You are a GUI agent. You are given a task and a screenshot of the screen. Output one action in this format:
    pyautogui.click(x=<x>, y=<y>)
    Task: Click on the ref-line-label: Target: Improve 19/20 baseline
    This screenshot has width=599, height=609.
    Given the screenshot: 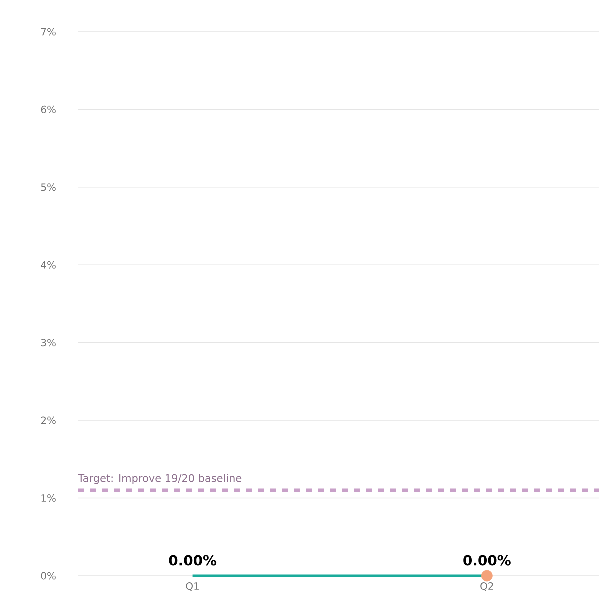 What is the action you would take?
    pyautogui.click(x=160, y=479)
    